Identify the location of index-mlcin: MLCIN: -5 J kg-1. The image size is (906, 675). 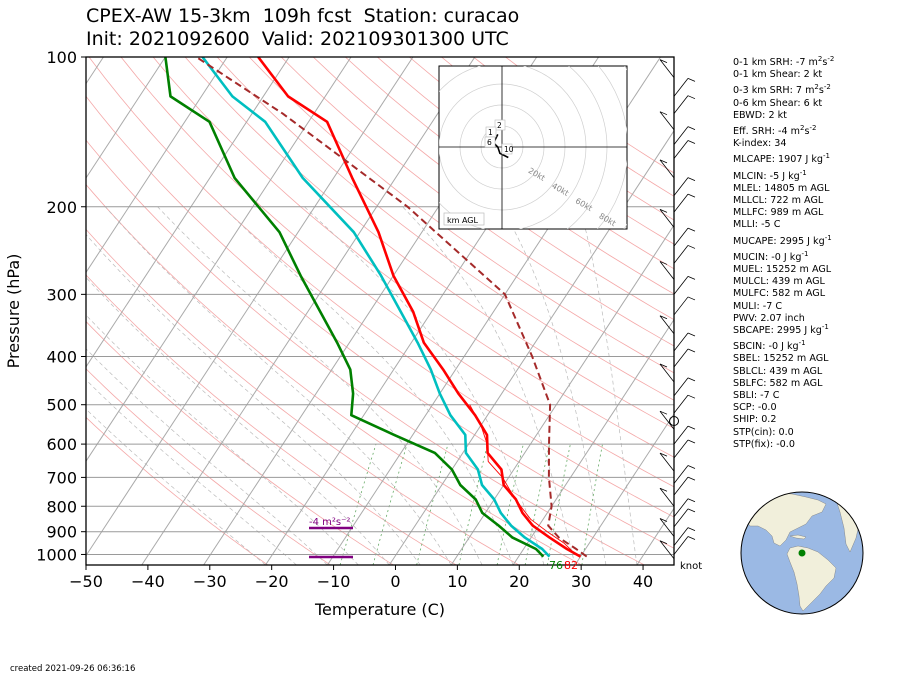
(770, 175).